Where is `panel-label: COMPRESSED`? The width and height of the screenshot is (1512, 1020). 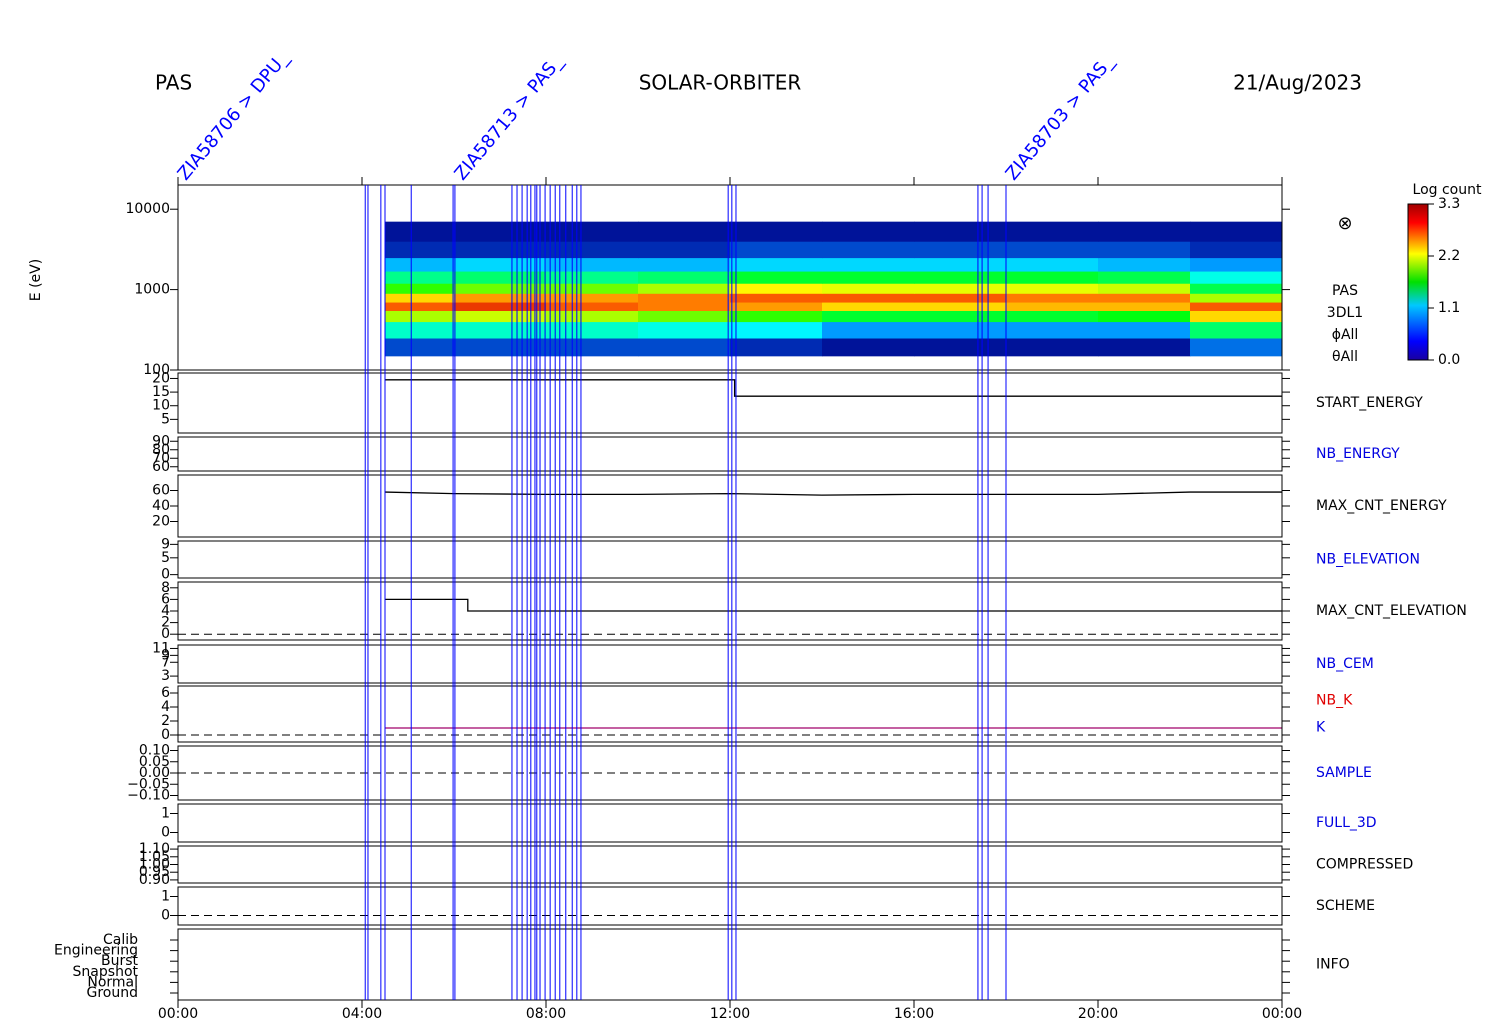
panel-label: COMPRESSED is located at coordinates (1364, 865).